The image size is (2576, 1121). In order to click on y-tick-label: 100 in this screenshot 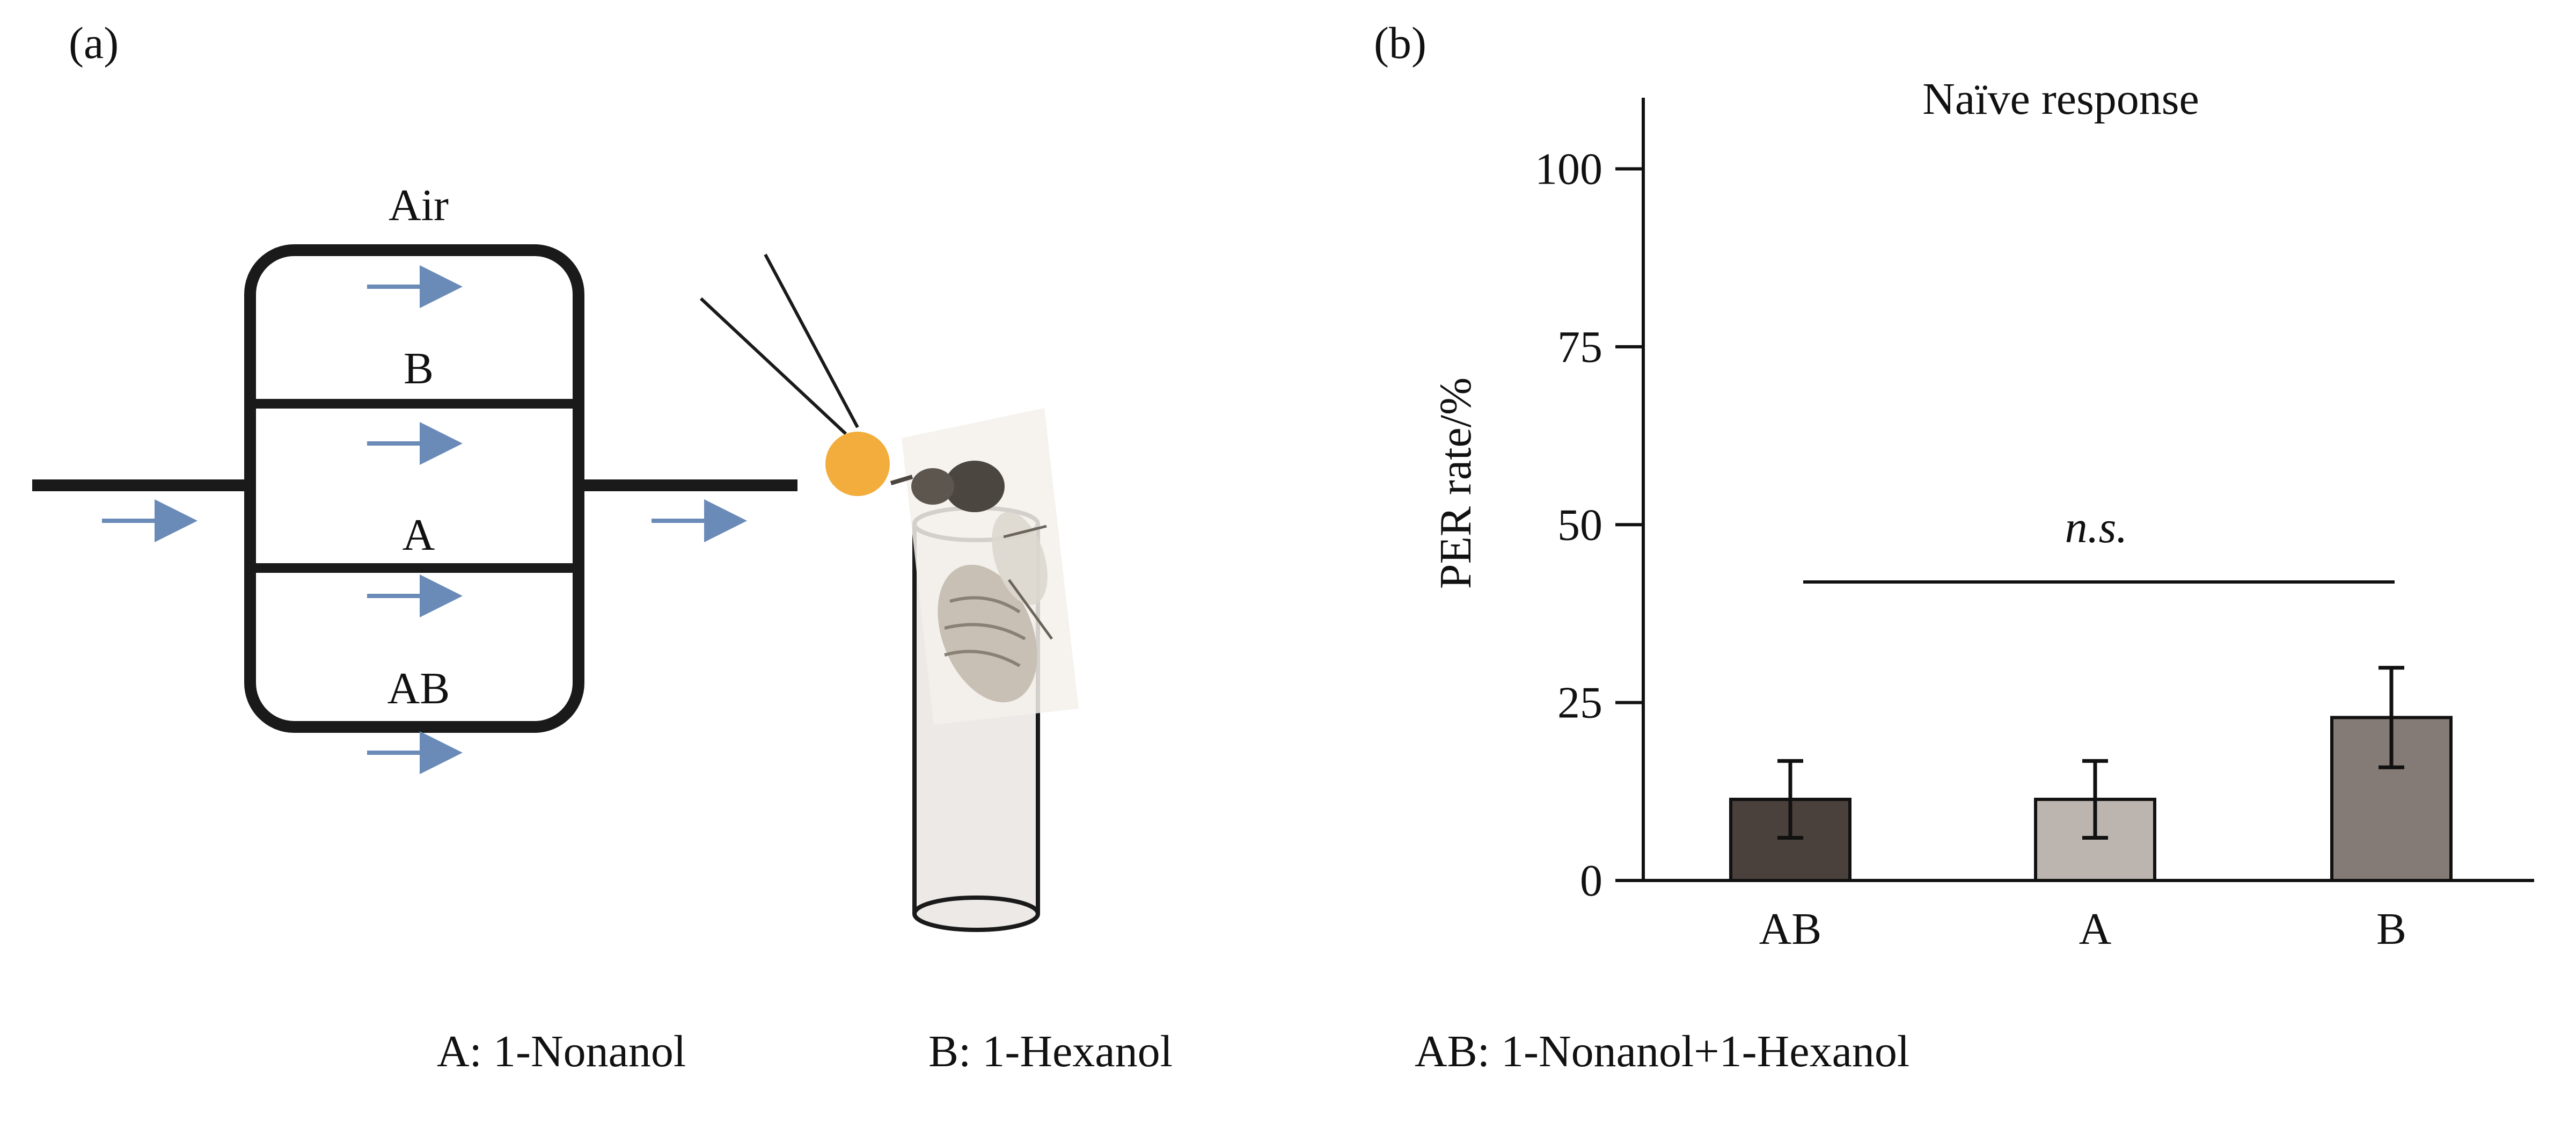, I will do `click(1568, 169)`.